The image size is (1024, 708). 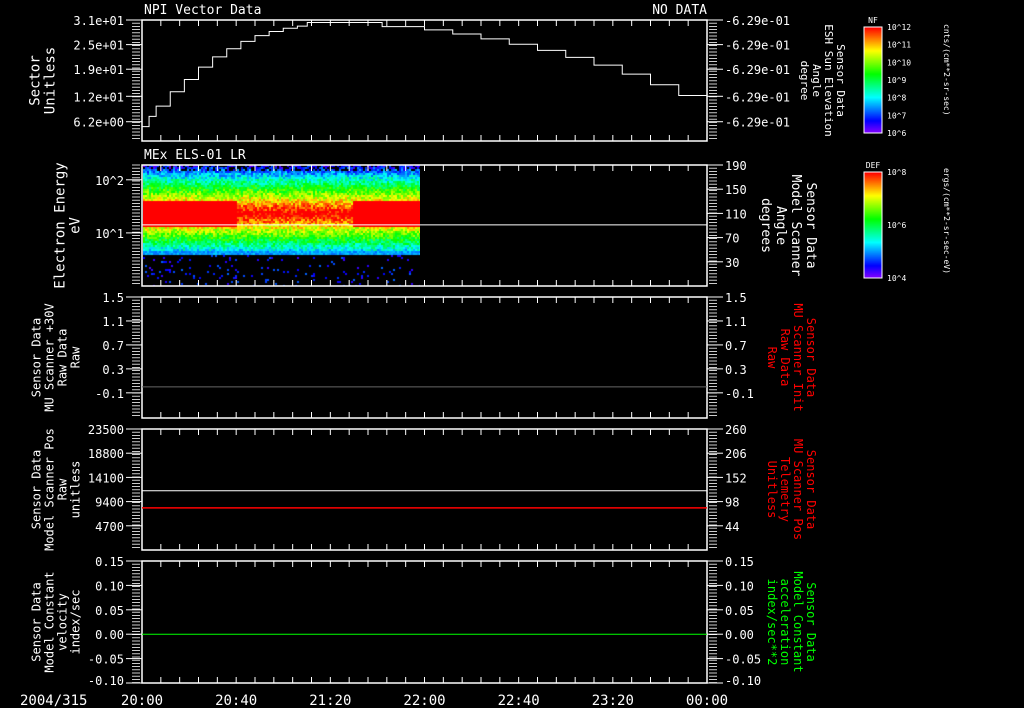 I want to click on colorbar-tick-label: 10^7, so click(x=896, y=115).